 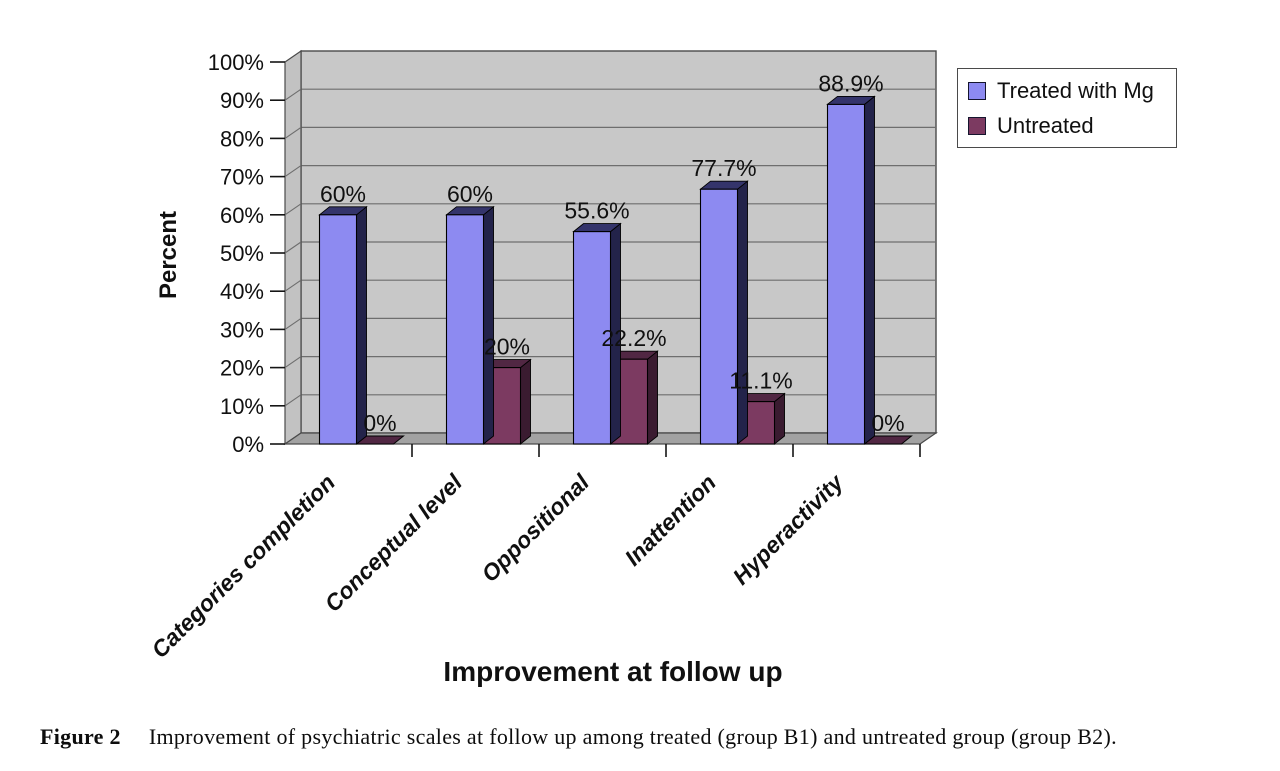 I want to click on bar-treated-with-mg-hyperactivity, so click(x=846, y=274).